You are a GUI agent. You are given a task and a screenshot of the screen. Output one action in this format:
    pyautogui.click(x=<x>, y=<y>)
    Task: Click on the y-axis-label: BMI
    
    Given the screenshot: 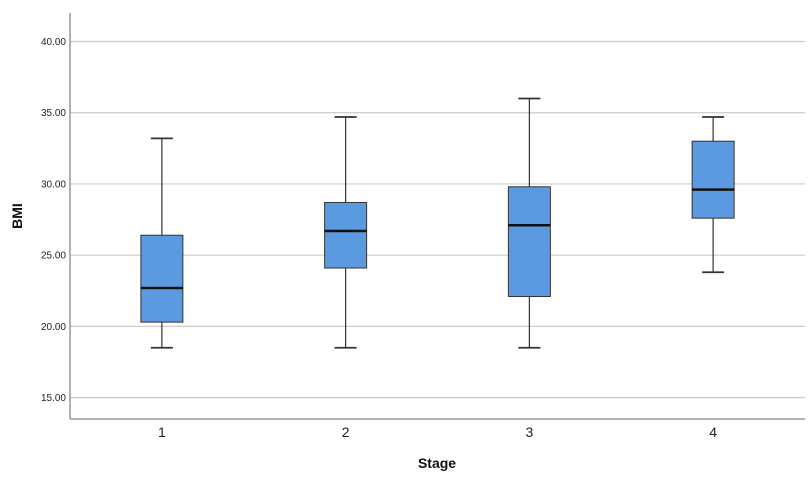 What is the action you would take?
    pyautogui.click(x=17, y=216)
    